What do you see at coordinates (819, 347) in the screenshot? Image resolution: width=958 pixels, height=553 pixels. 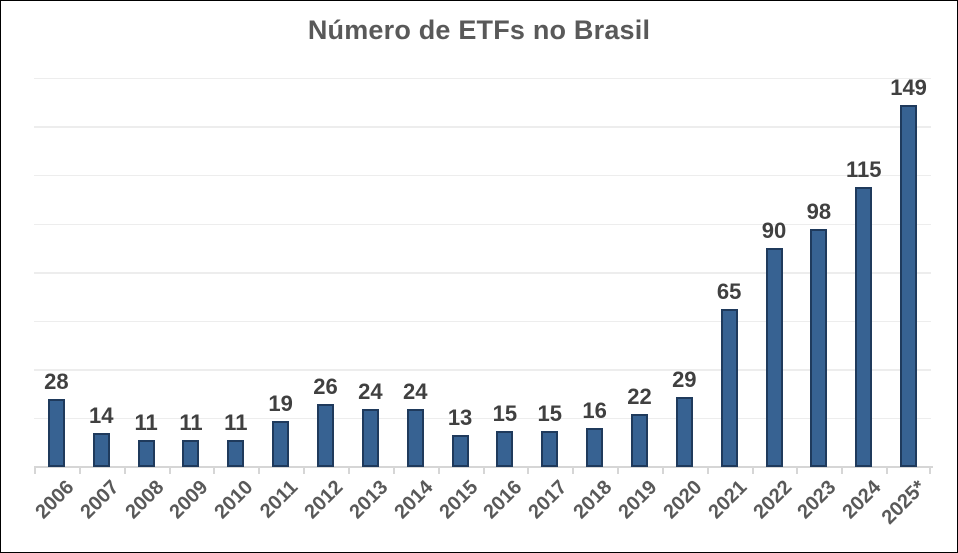 I see `bar-2023` at bounding box center [819, 347].